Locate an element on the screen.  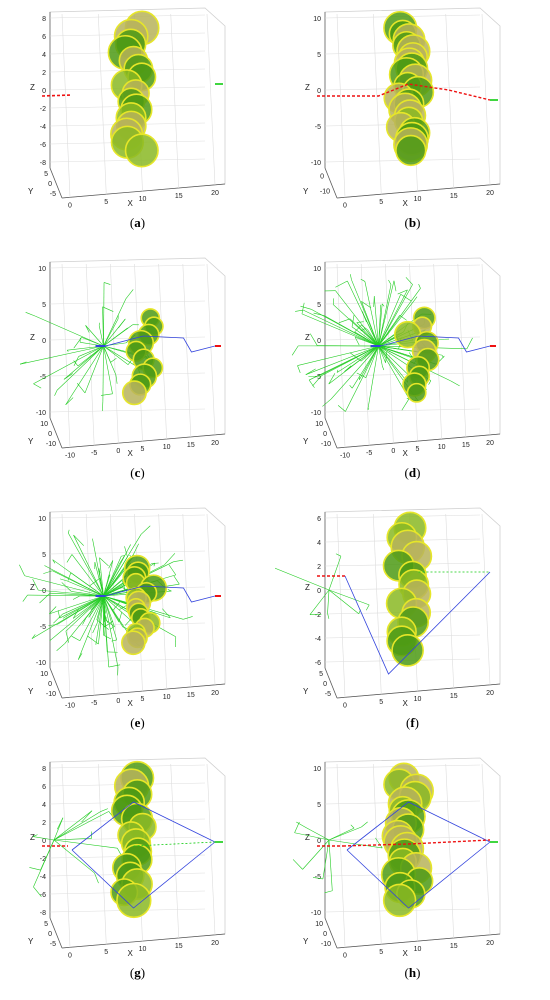
y-tick-label: 10 is located at coordinates (44, 674).